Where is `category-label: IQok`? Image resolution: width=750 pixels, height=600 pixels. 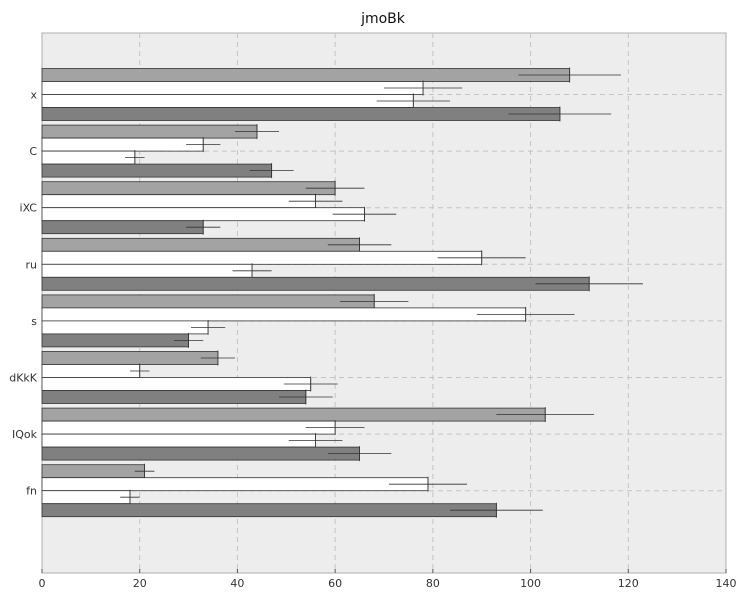
category-label: IQok is located at coordinates (25, 434).